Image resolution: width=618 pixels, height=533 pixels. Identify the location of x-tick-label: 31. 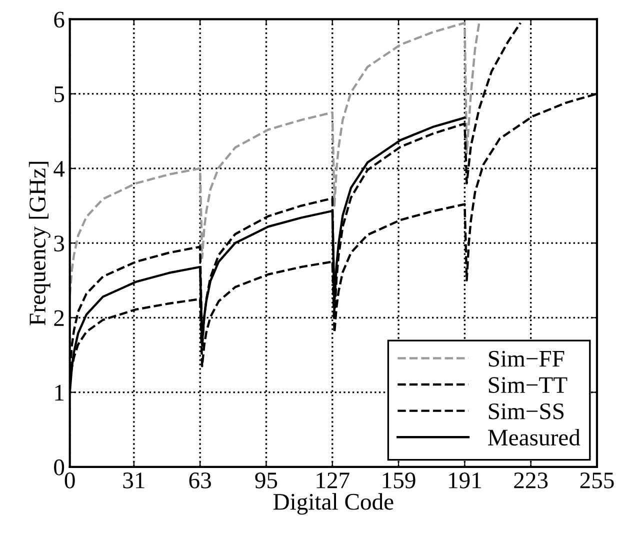
(133, 480).